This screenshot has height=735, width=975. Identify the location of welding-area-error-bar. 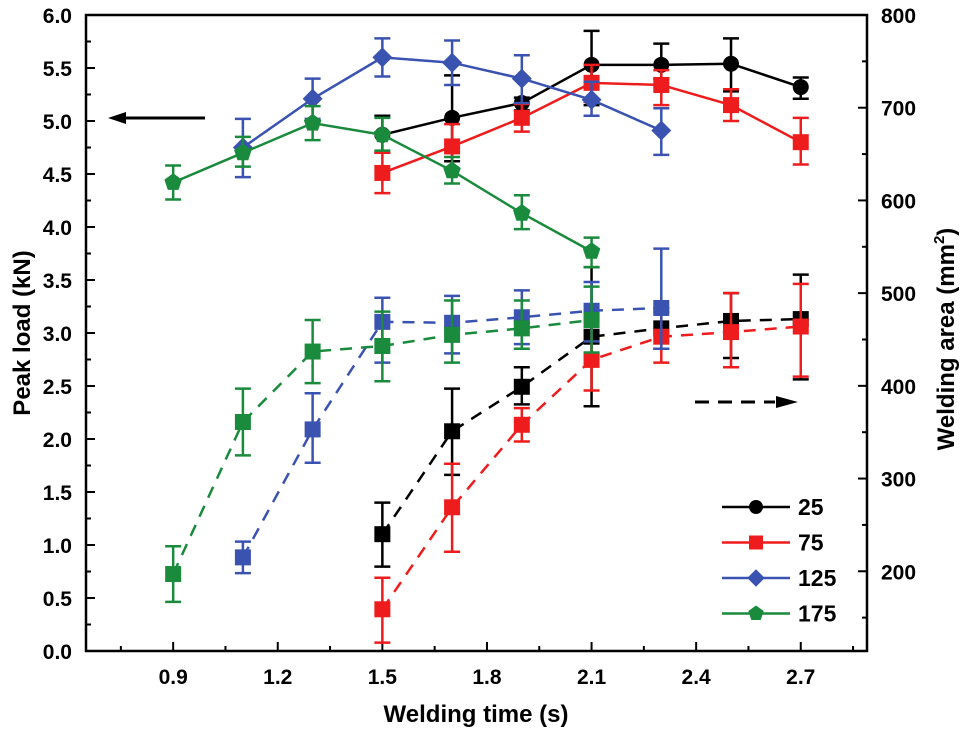
(661, 299).